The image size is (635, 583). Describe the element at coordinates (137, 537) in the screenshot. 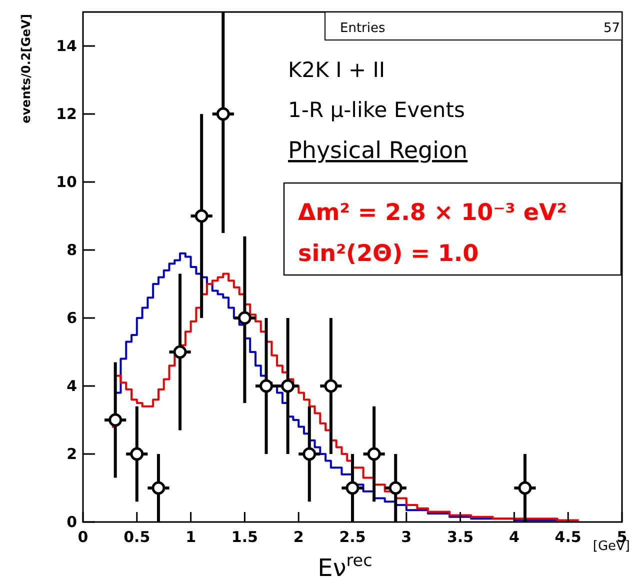

I see `x-tick-label: 0.5` at that location.